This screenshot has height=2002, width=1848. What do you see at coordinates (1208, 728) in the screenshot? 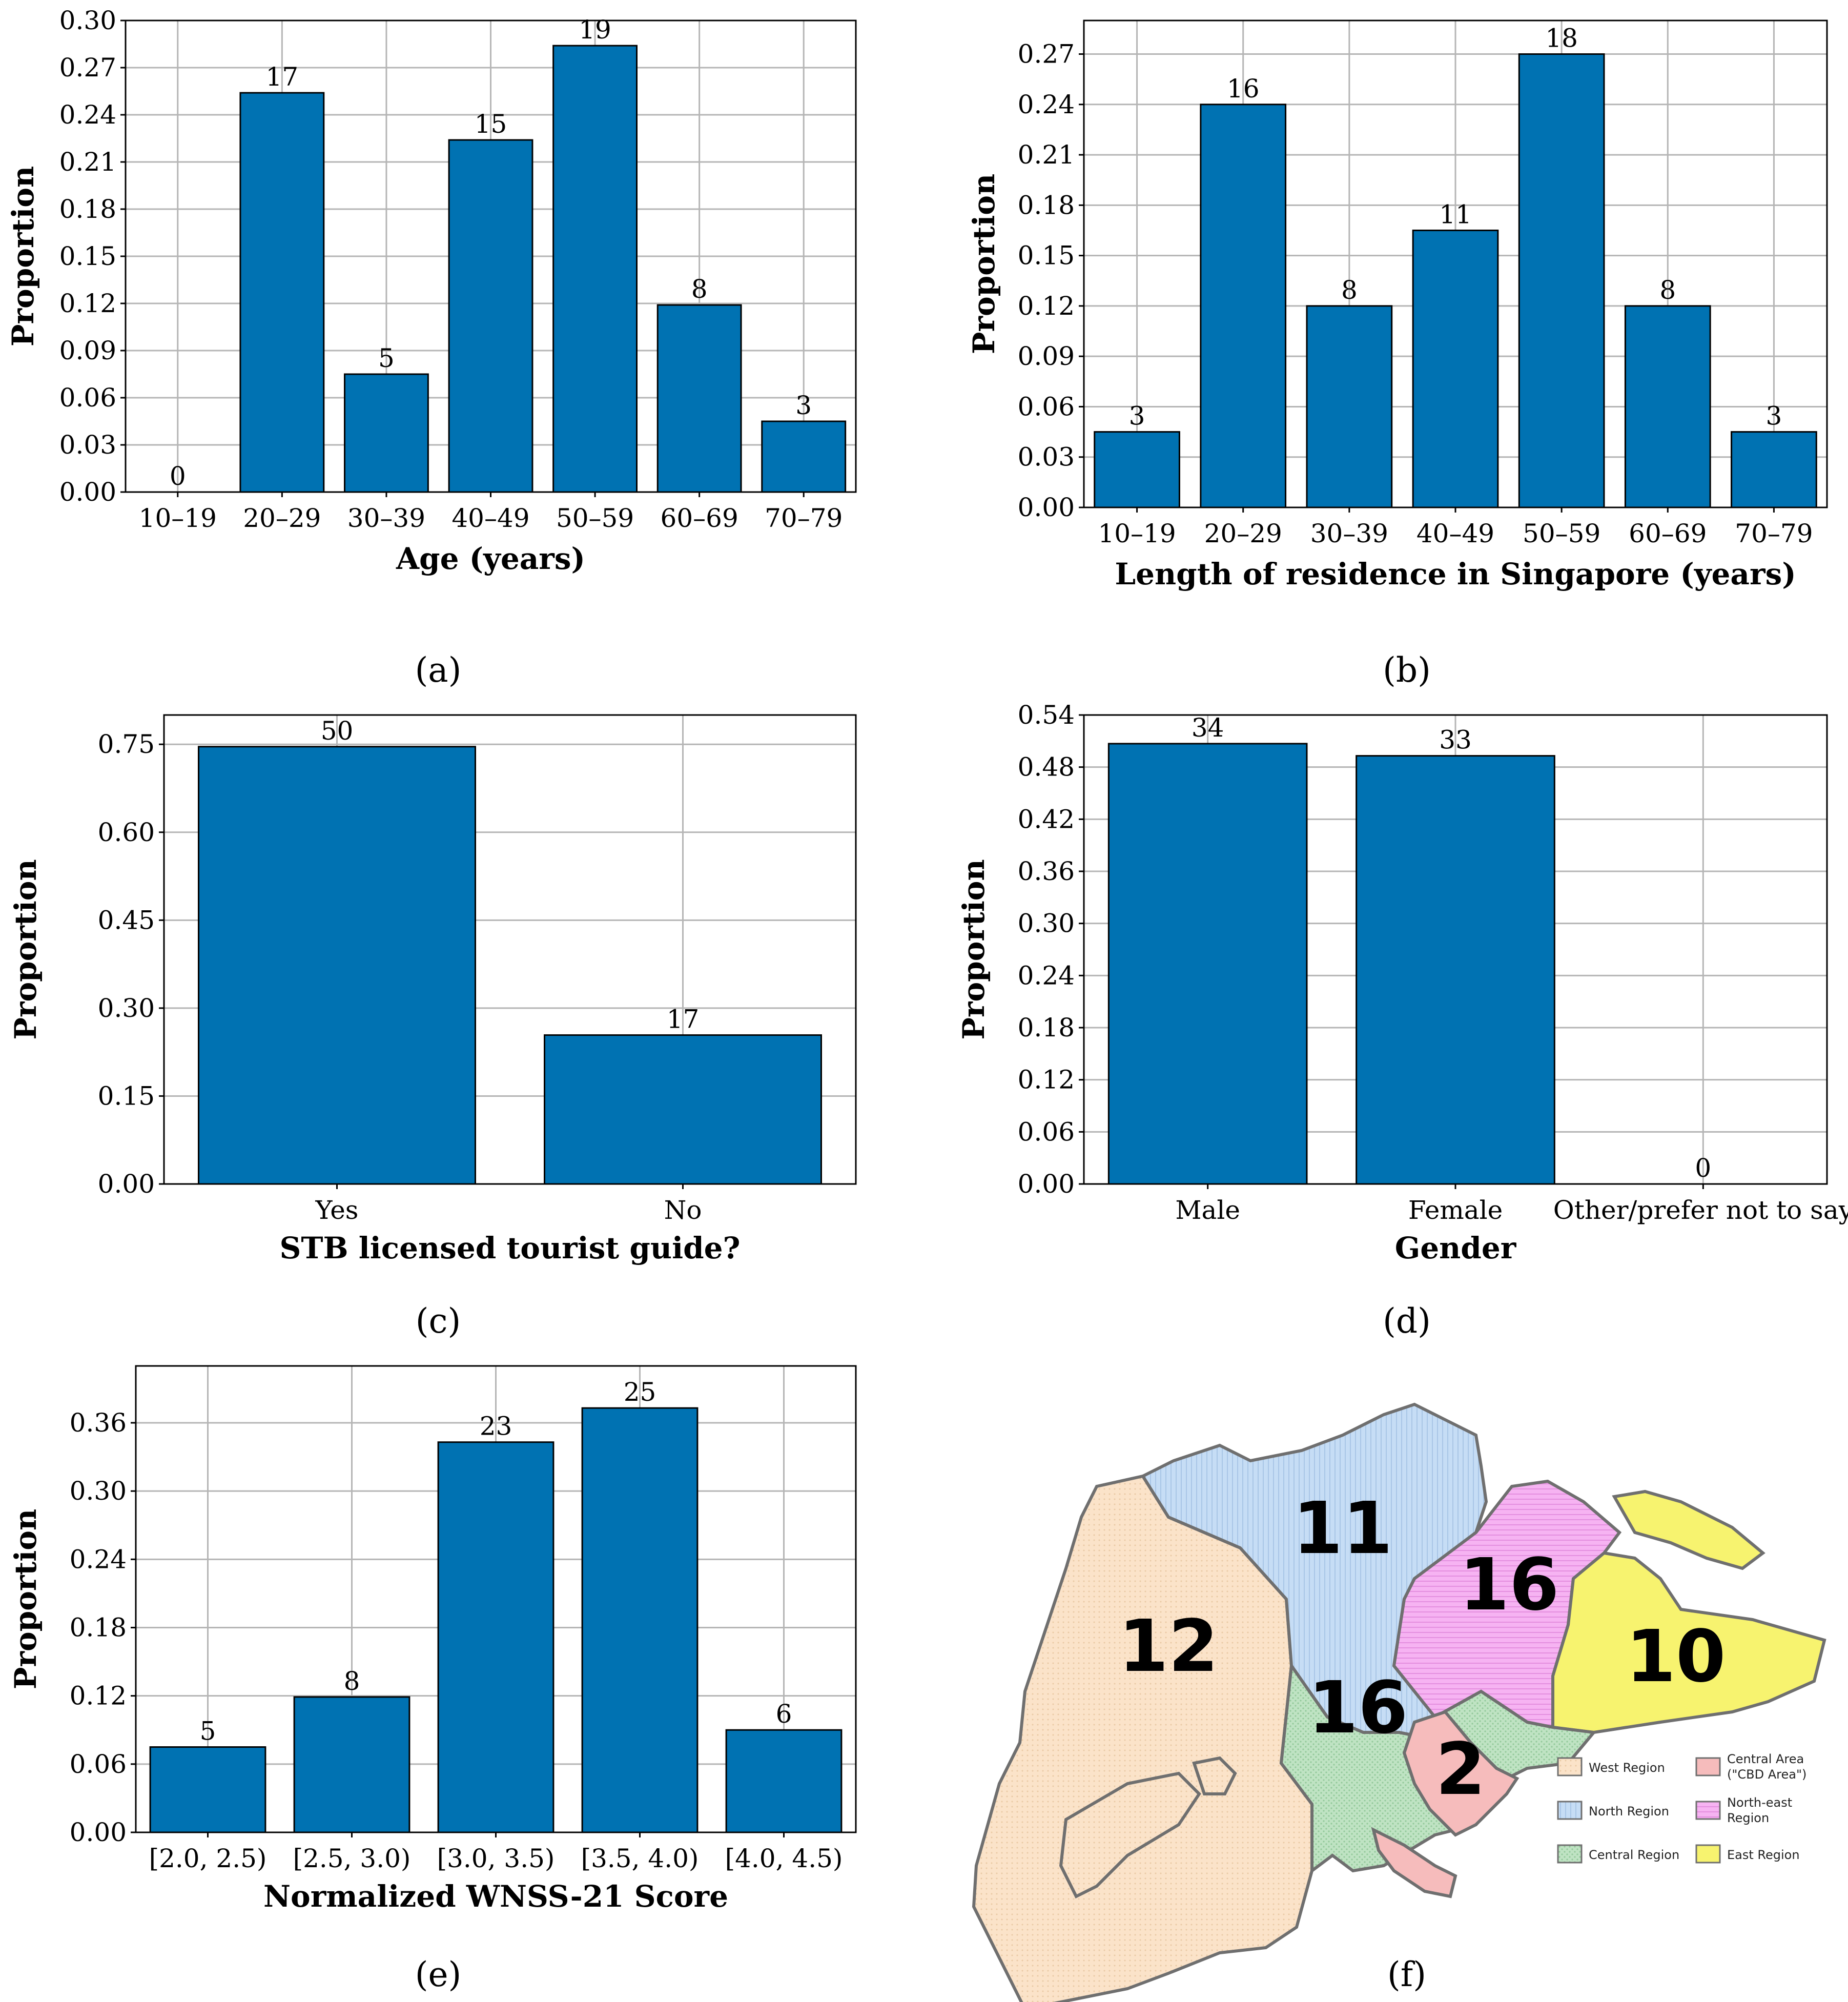
I see `bar-count-label-0: 34` at bounding box center [1208, 728].